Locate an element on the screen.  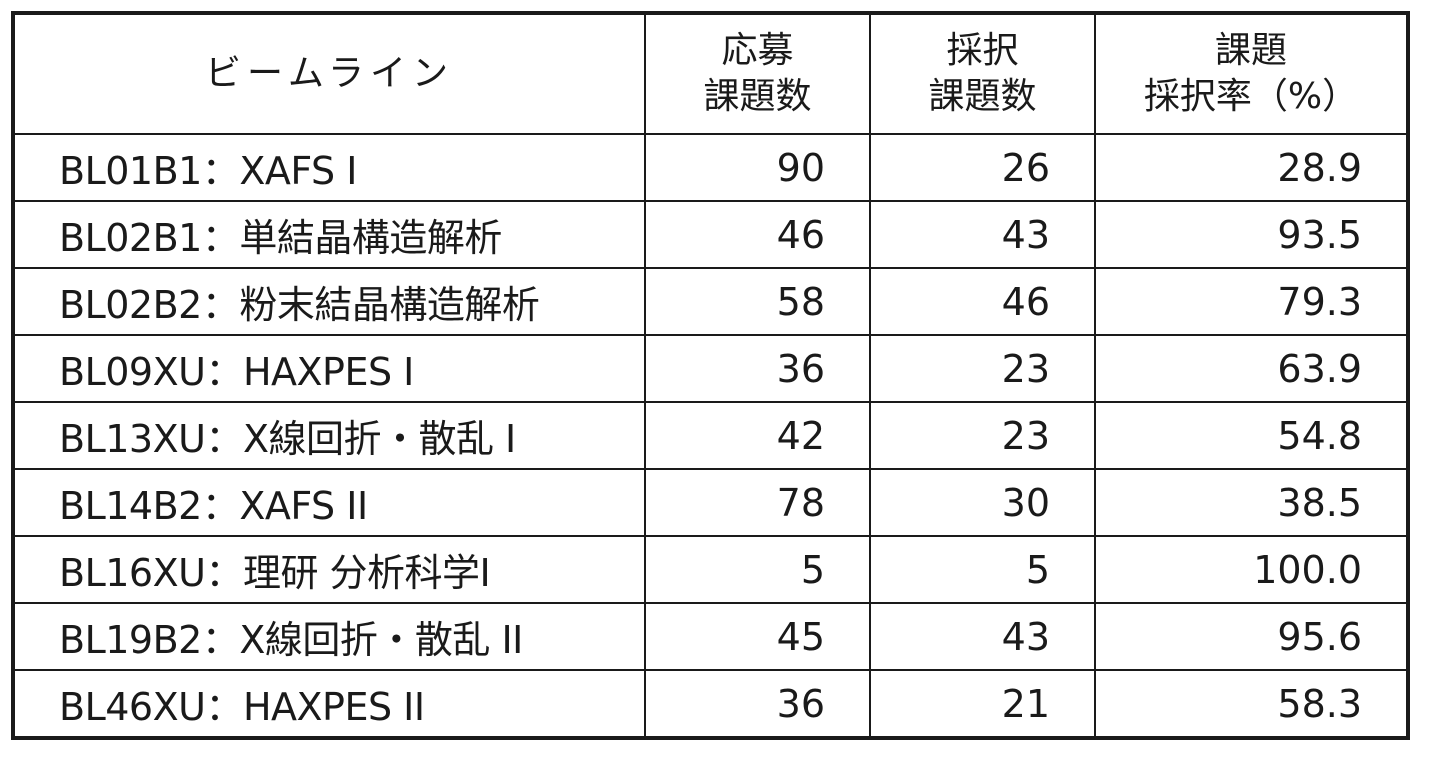
cell-rate: 54.8 is located at coordinates (1251, 435).